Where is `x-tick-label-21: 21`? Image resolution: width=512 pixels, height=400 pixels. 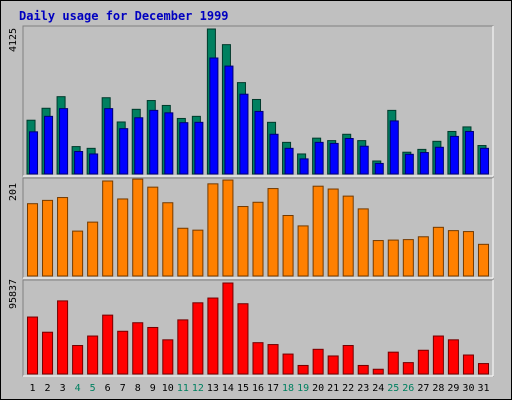 x-tick-label-21: 21 is located at coordinates (333, 388).